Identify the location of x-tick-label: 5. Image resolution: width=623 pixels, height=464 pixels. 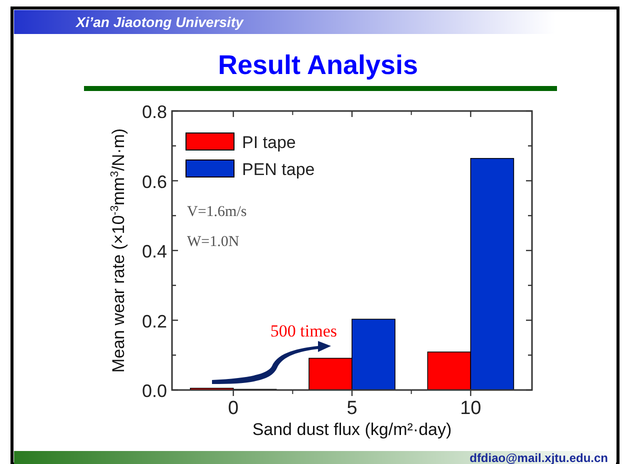
(352, 408).